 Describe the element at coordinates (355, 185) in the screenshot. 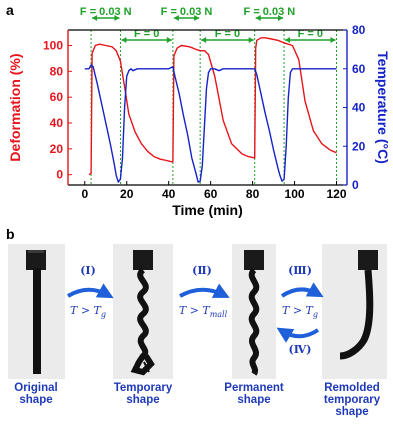

I see `right-y-tick-label: 0` at that location.